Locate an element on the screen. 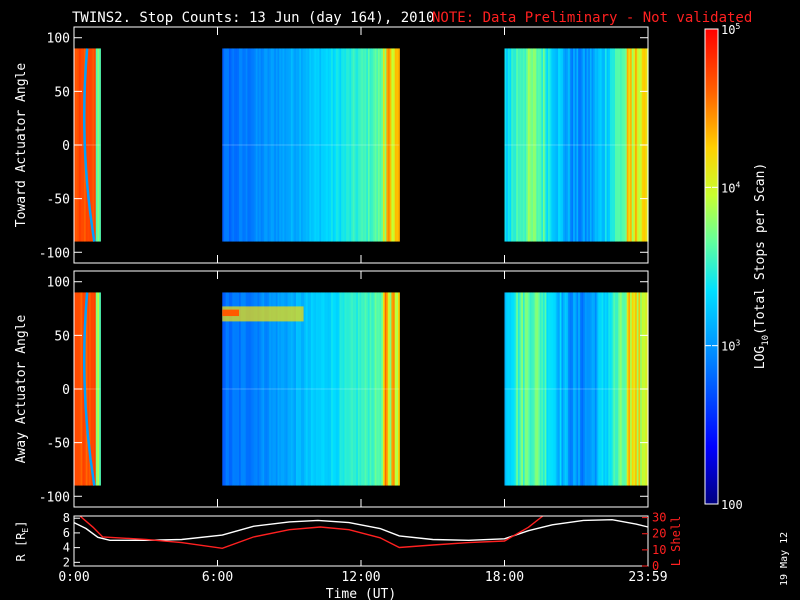 The image size is (800, 600). x-tick-label: 0:00 is located at coordinates (73, 577).